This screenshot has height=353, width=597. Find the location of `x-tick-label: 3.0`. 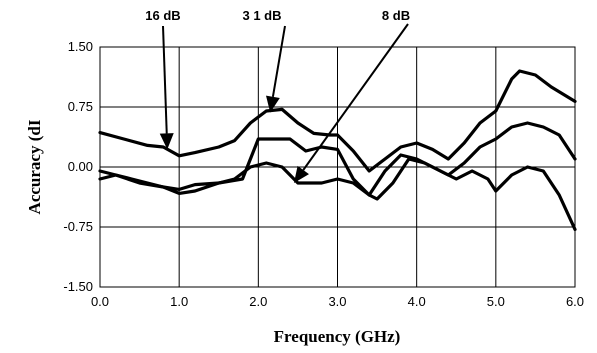

x-tick-label: 3.0 is located at coordinates (337, 301).